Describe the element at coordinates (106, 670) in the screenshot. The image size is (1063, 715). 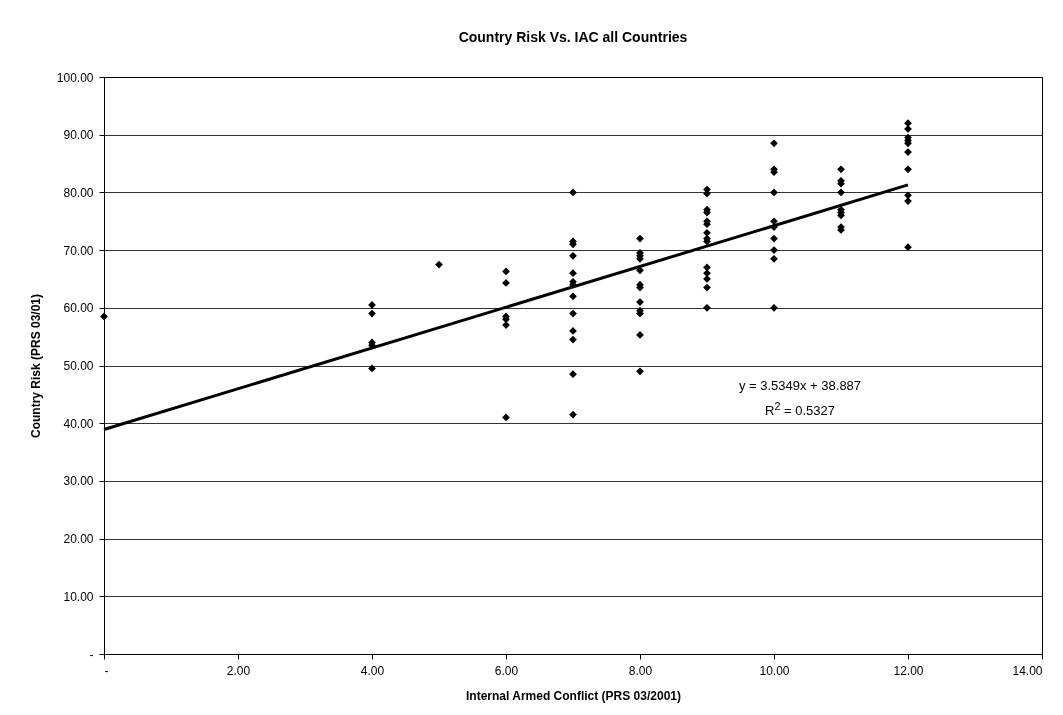
I see `x-tick-label: -` at that location.